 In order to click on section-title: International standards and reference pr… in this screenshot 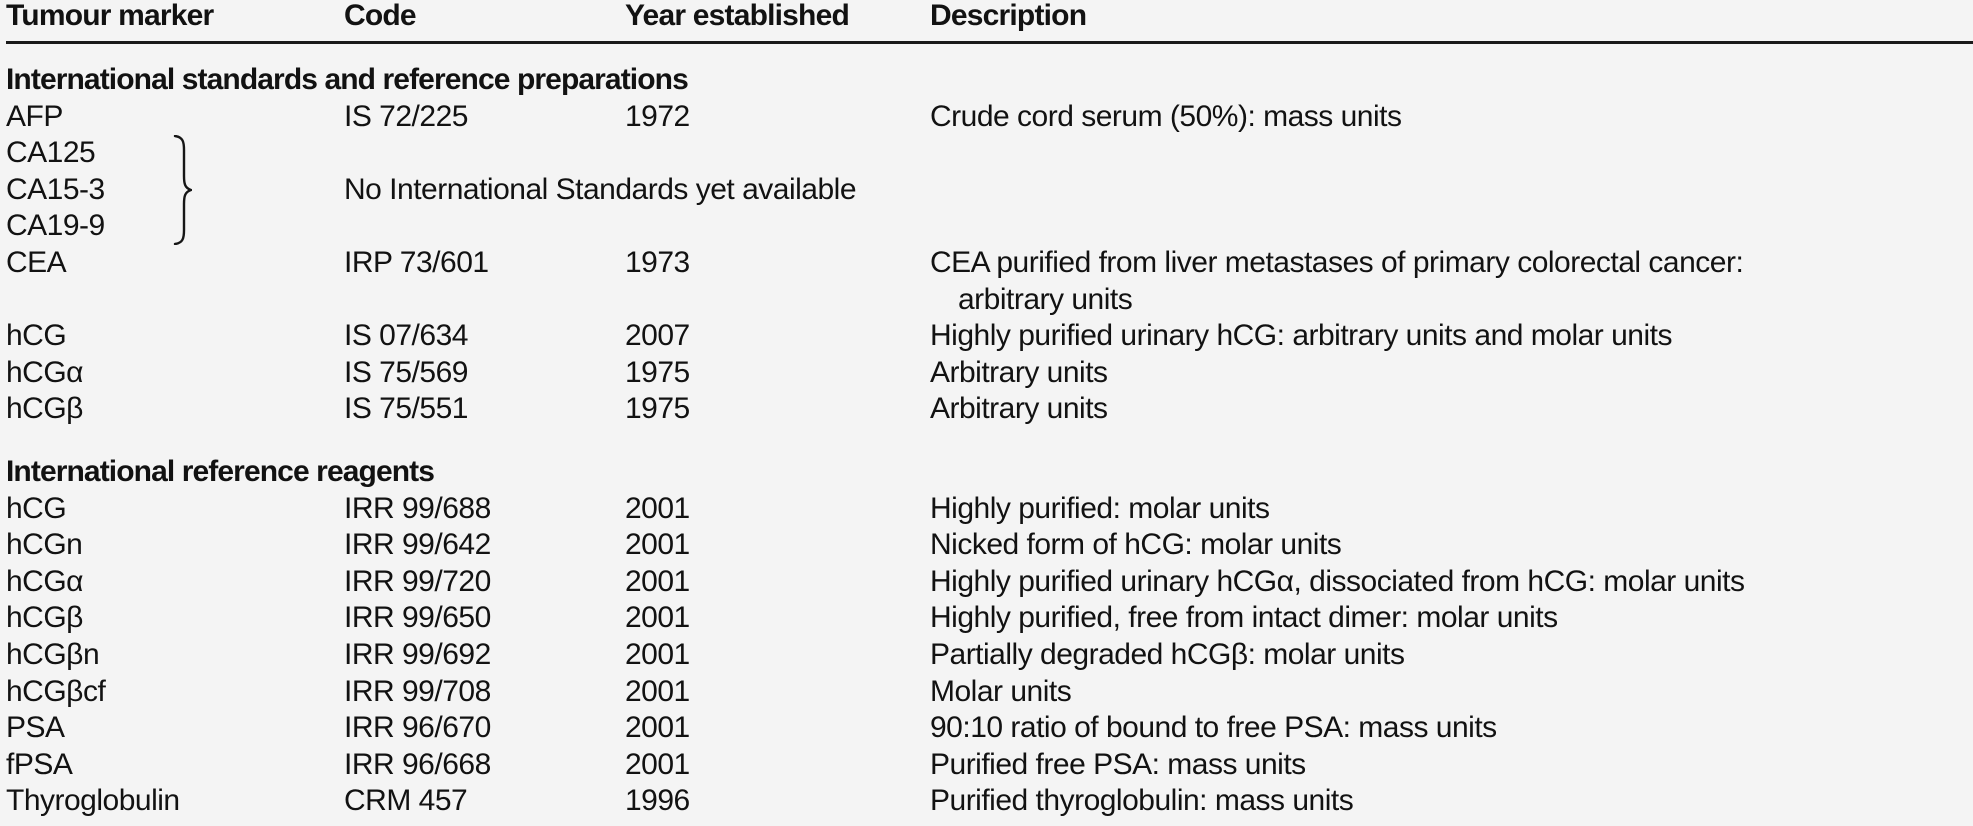, I will do `click(347, 79)`.